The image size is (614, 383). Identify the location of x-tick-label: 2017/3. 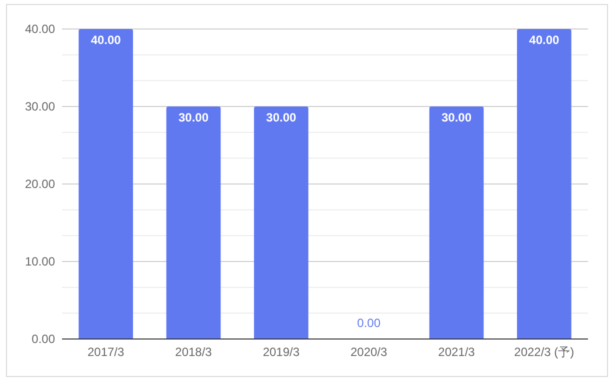
(106, 352).